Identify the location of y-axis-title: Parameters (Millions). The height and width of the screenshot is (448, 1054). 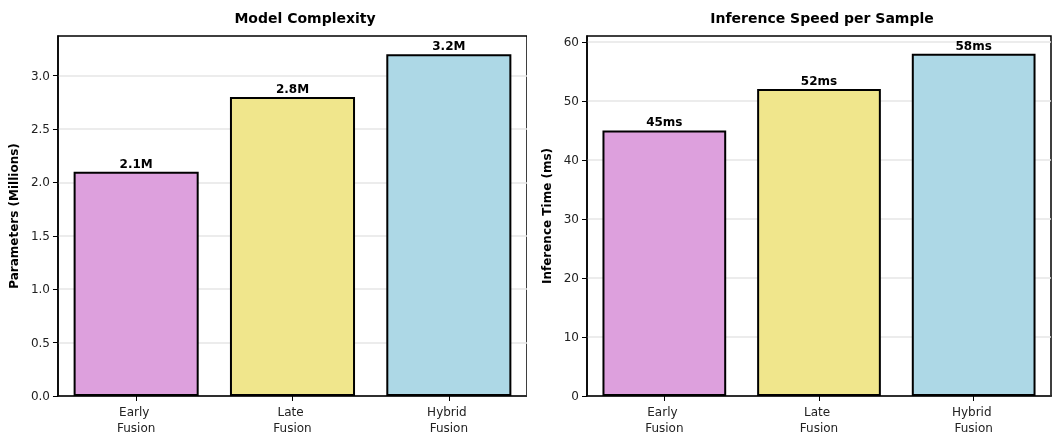
(14, 216).